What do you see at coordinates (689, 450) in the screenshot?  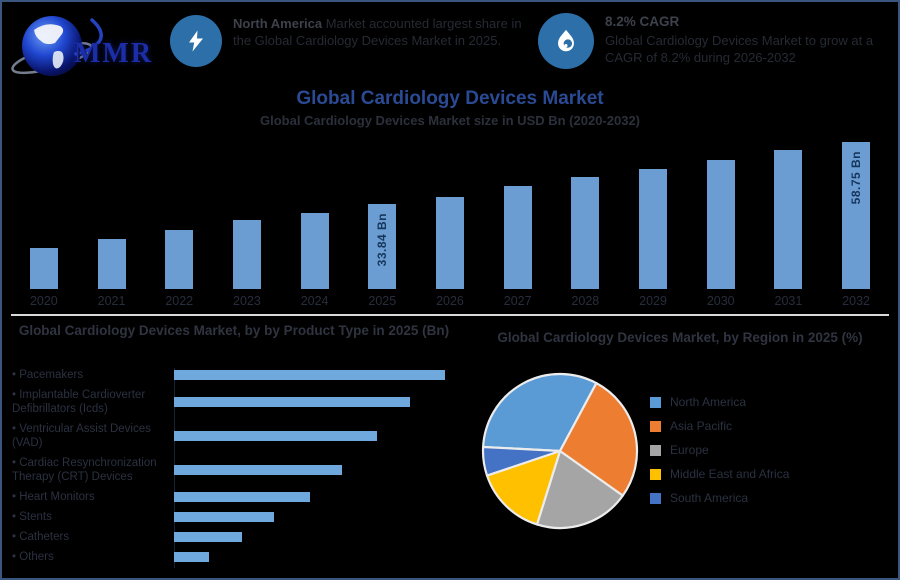 I see `legend-label: Europe` at bounding box center [689, 450].